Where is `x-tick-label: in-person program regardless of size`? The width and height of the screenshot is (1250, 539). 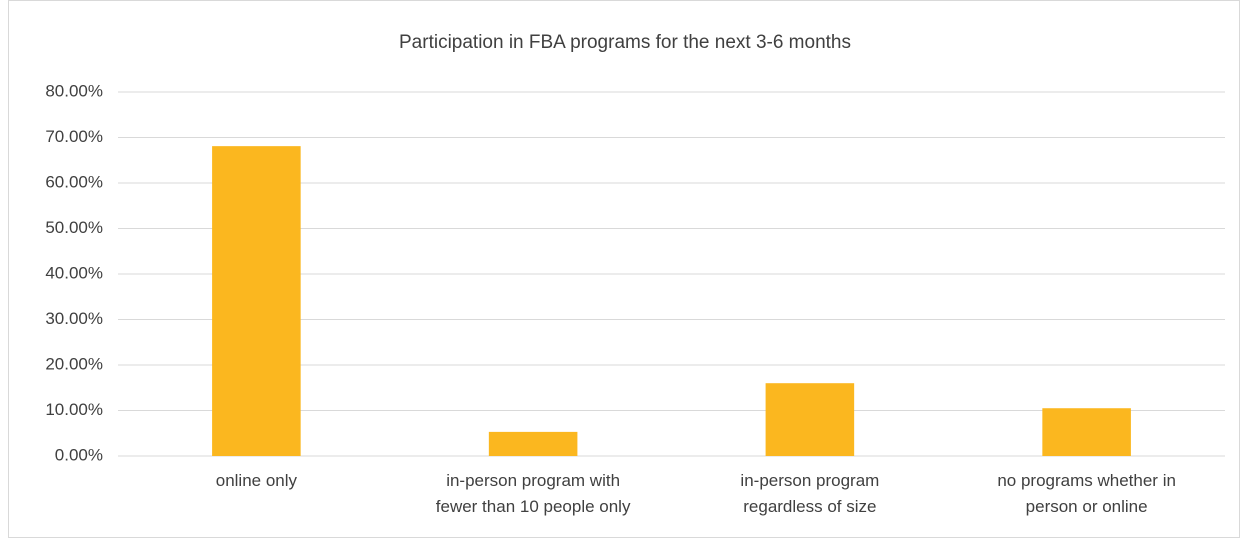 x-tick-label: in-person program regardless of size is located at coordinates (810, 493).